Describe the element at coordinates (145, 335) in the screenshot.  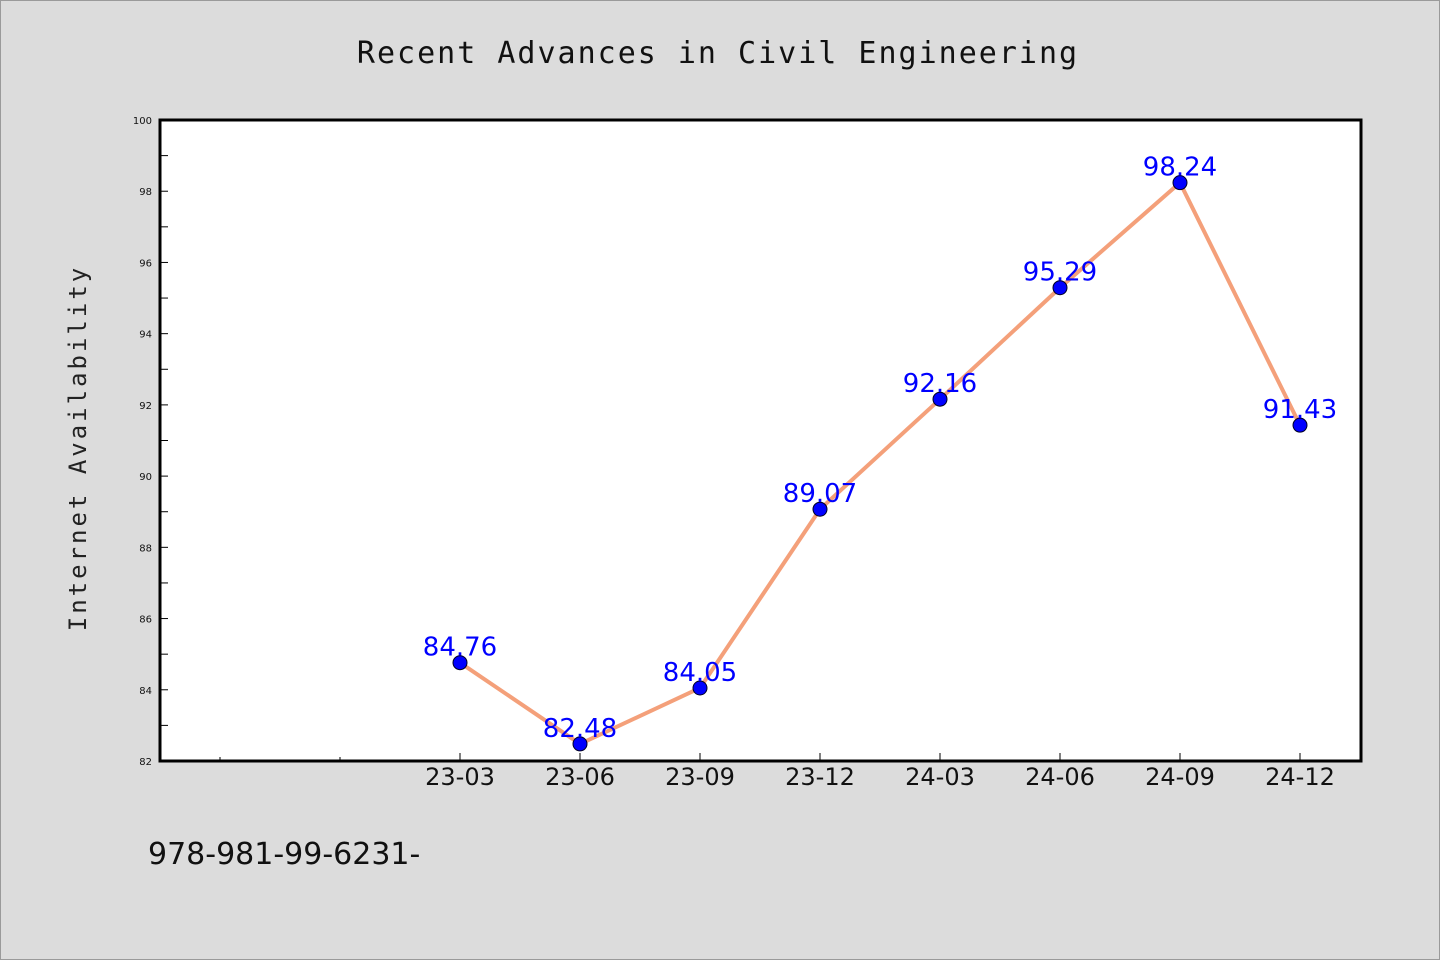
I see `y-tick-label: 94` at that location.